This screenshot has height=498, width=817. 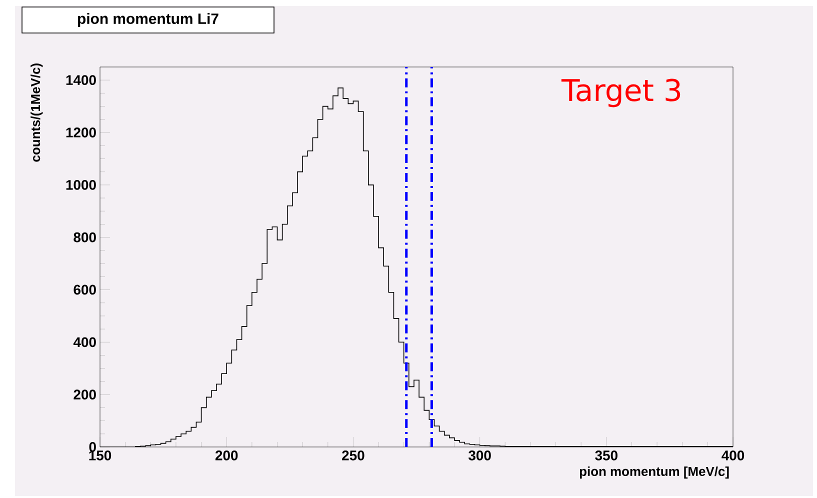 I want to click on x-axis-title: pion momentum [MeV/c], so click(x=654, y=472).